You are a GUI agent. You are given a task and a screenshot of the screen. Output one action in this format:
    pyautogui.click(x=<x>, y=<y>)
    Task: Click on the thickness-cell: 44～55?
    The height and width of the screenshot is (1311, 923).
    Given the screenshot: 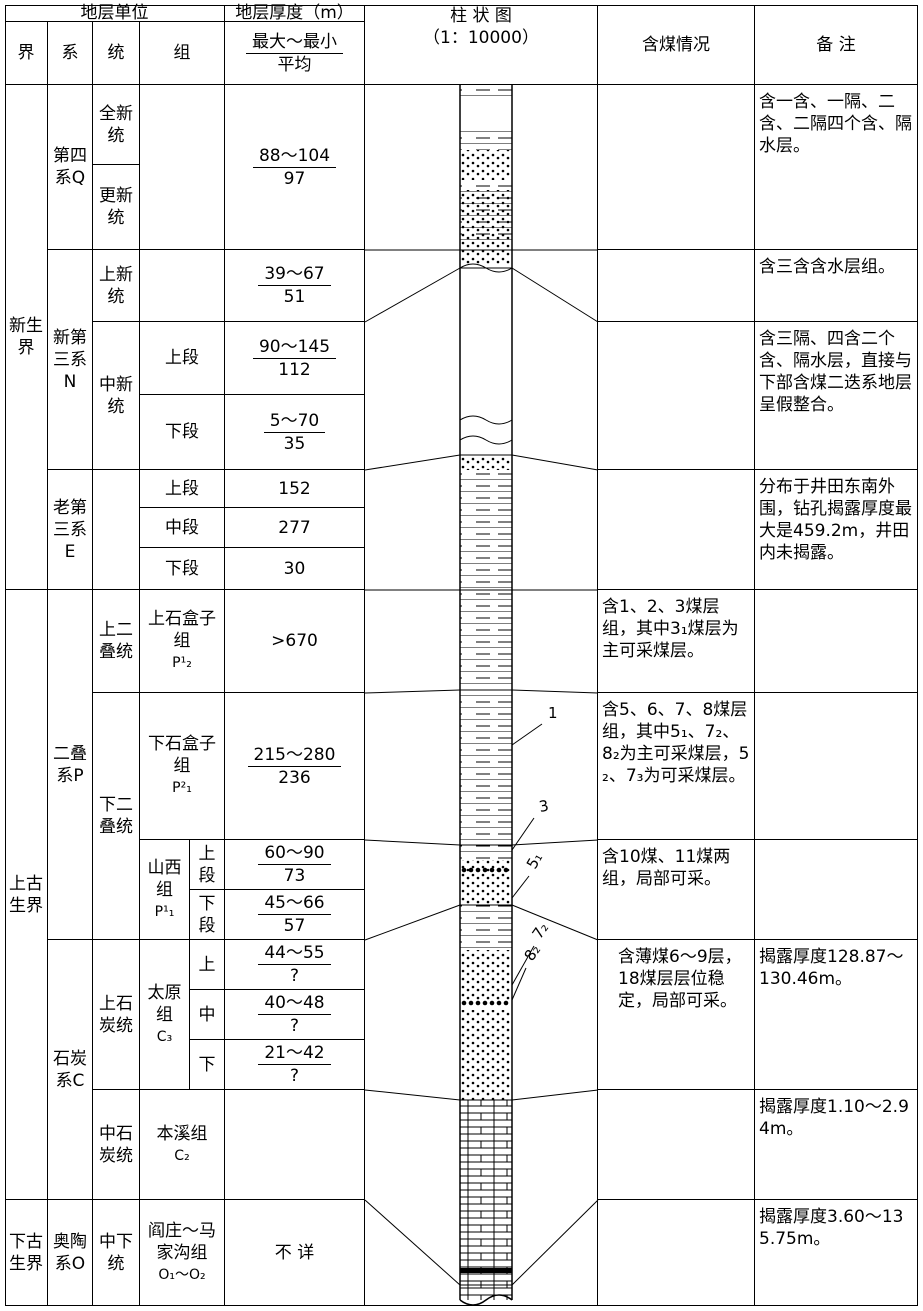 What is the action you would take?
    pyautogui.click(x=295, y=965)
    